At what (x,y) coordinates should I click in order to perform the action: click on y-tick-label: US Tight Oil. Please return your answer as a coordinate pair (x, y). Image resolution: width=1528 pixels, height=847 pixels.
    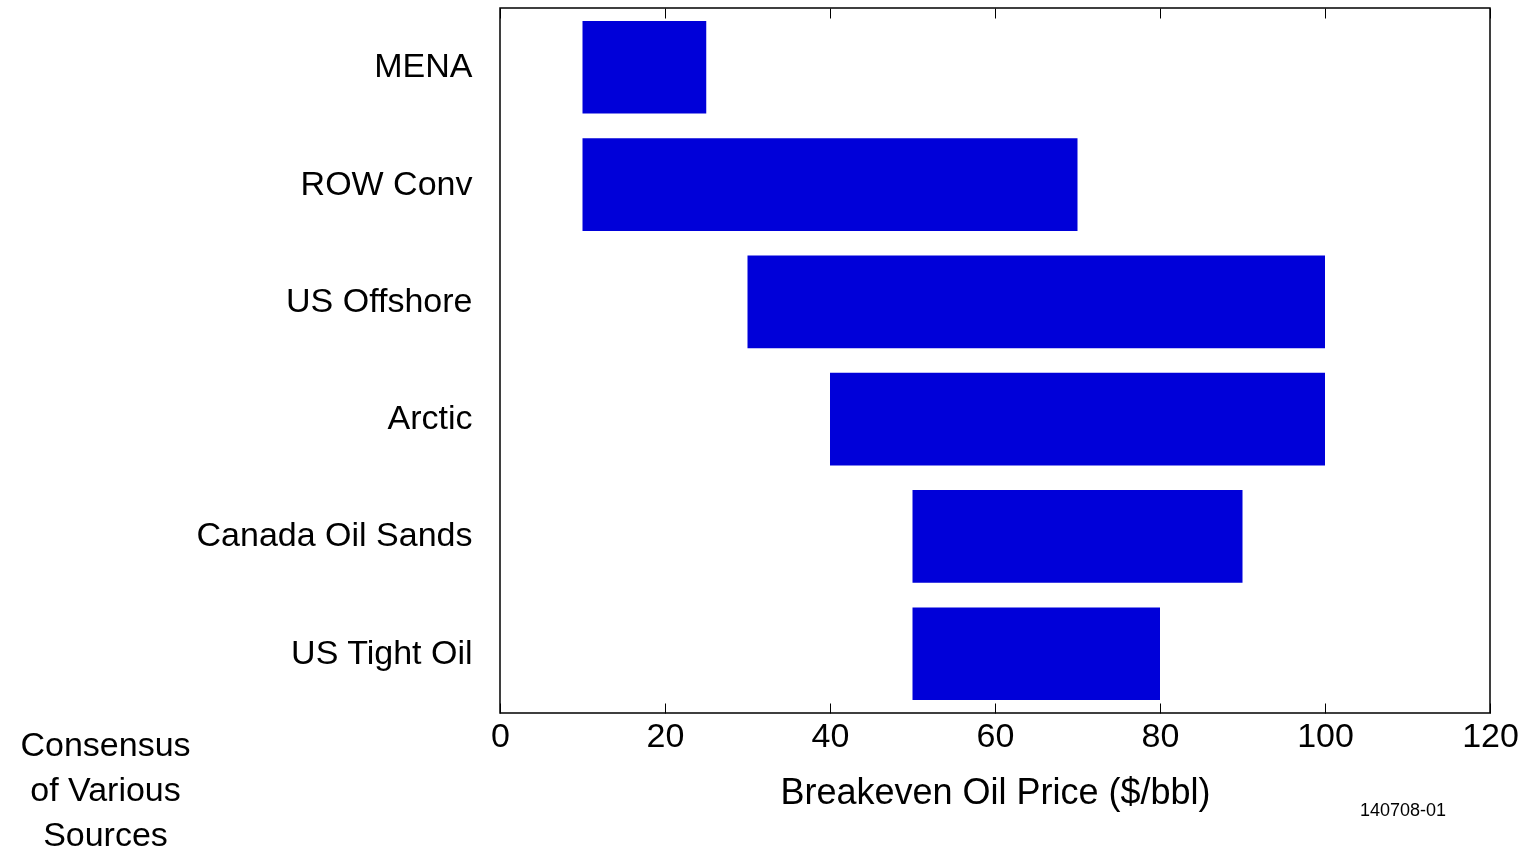
    Looking at the image, I should click on (382, 651).